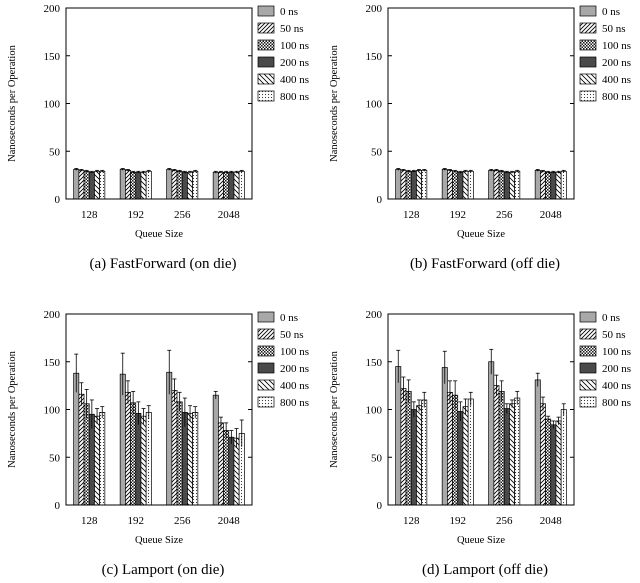 The image size is (640, 583). Describe the element at coordinates (163, 570) in the screenshot. I see `panel-caption: (c) Lamport (on die)` at that location.